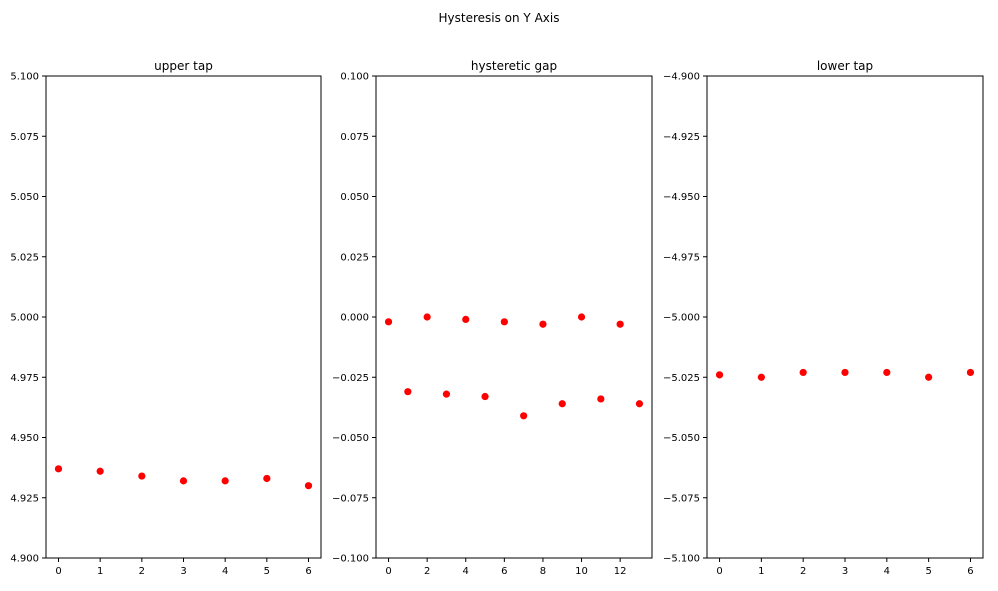  I want to click on y-tick-label: −4.925, so click(681, 137).